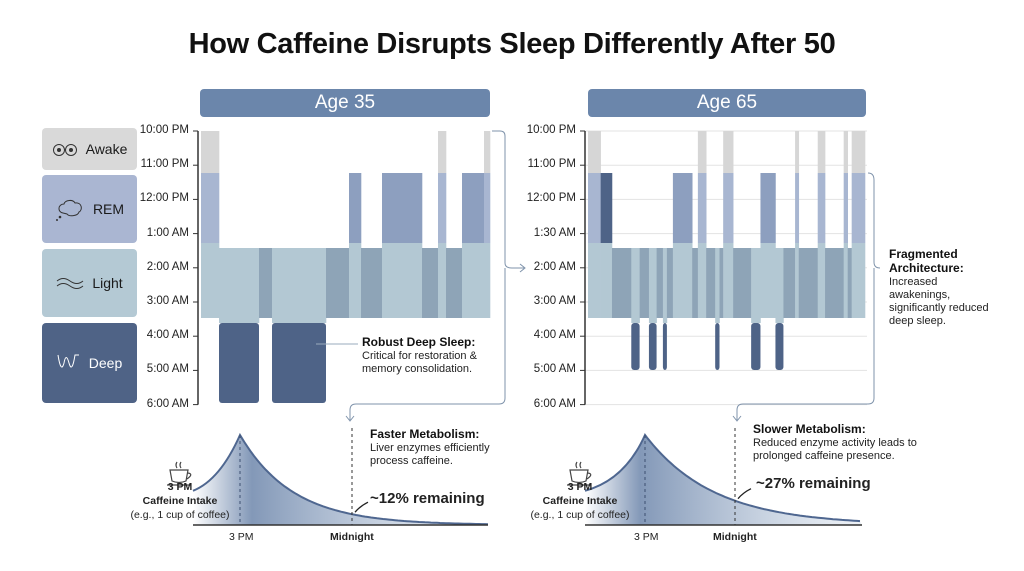 This screenshot has height=571, width=1024. Describe the element at coordinates (727, 103) in the screenshot. I see `header-age-65: Age 65` at that location.